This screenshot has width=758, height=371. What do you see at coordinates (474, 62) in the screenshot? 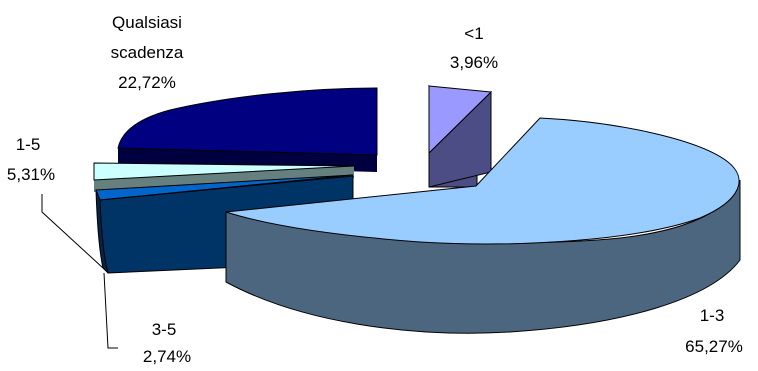
I see `label-lt1-pct: 3,96%` at bounding box center [474, 62].